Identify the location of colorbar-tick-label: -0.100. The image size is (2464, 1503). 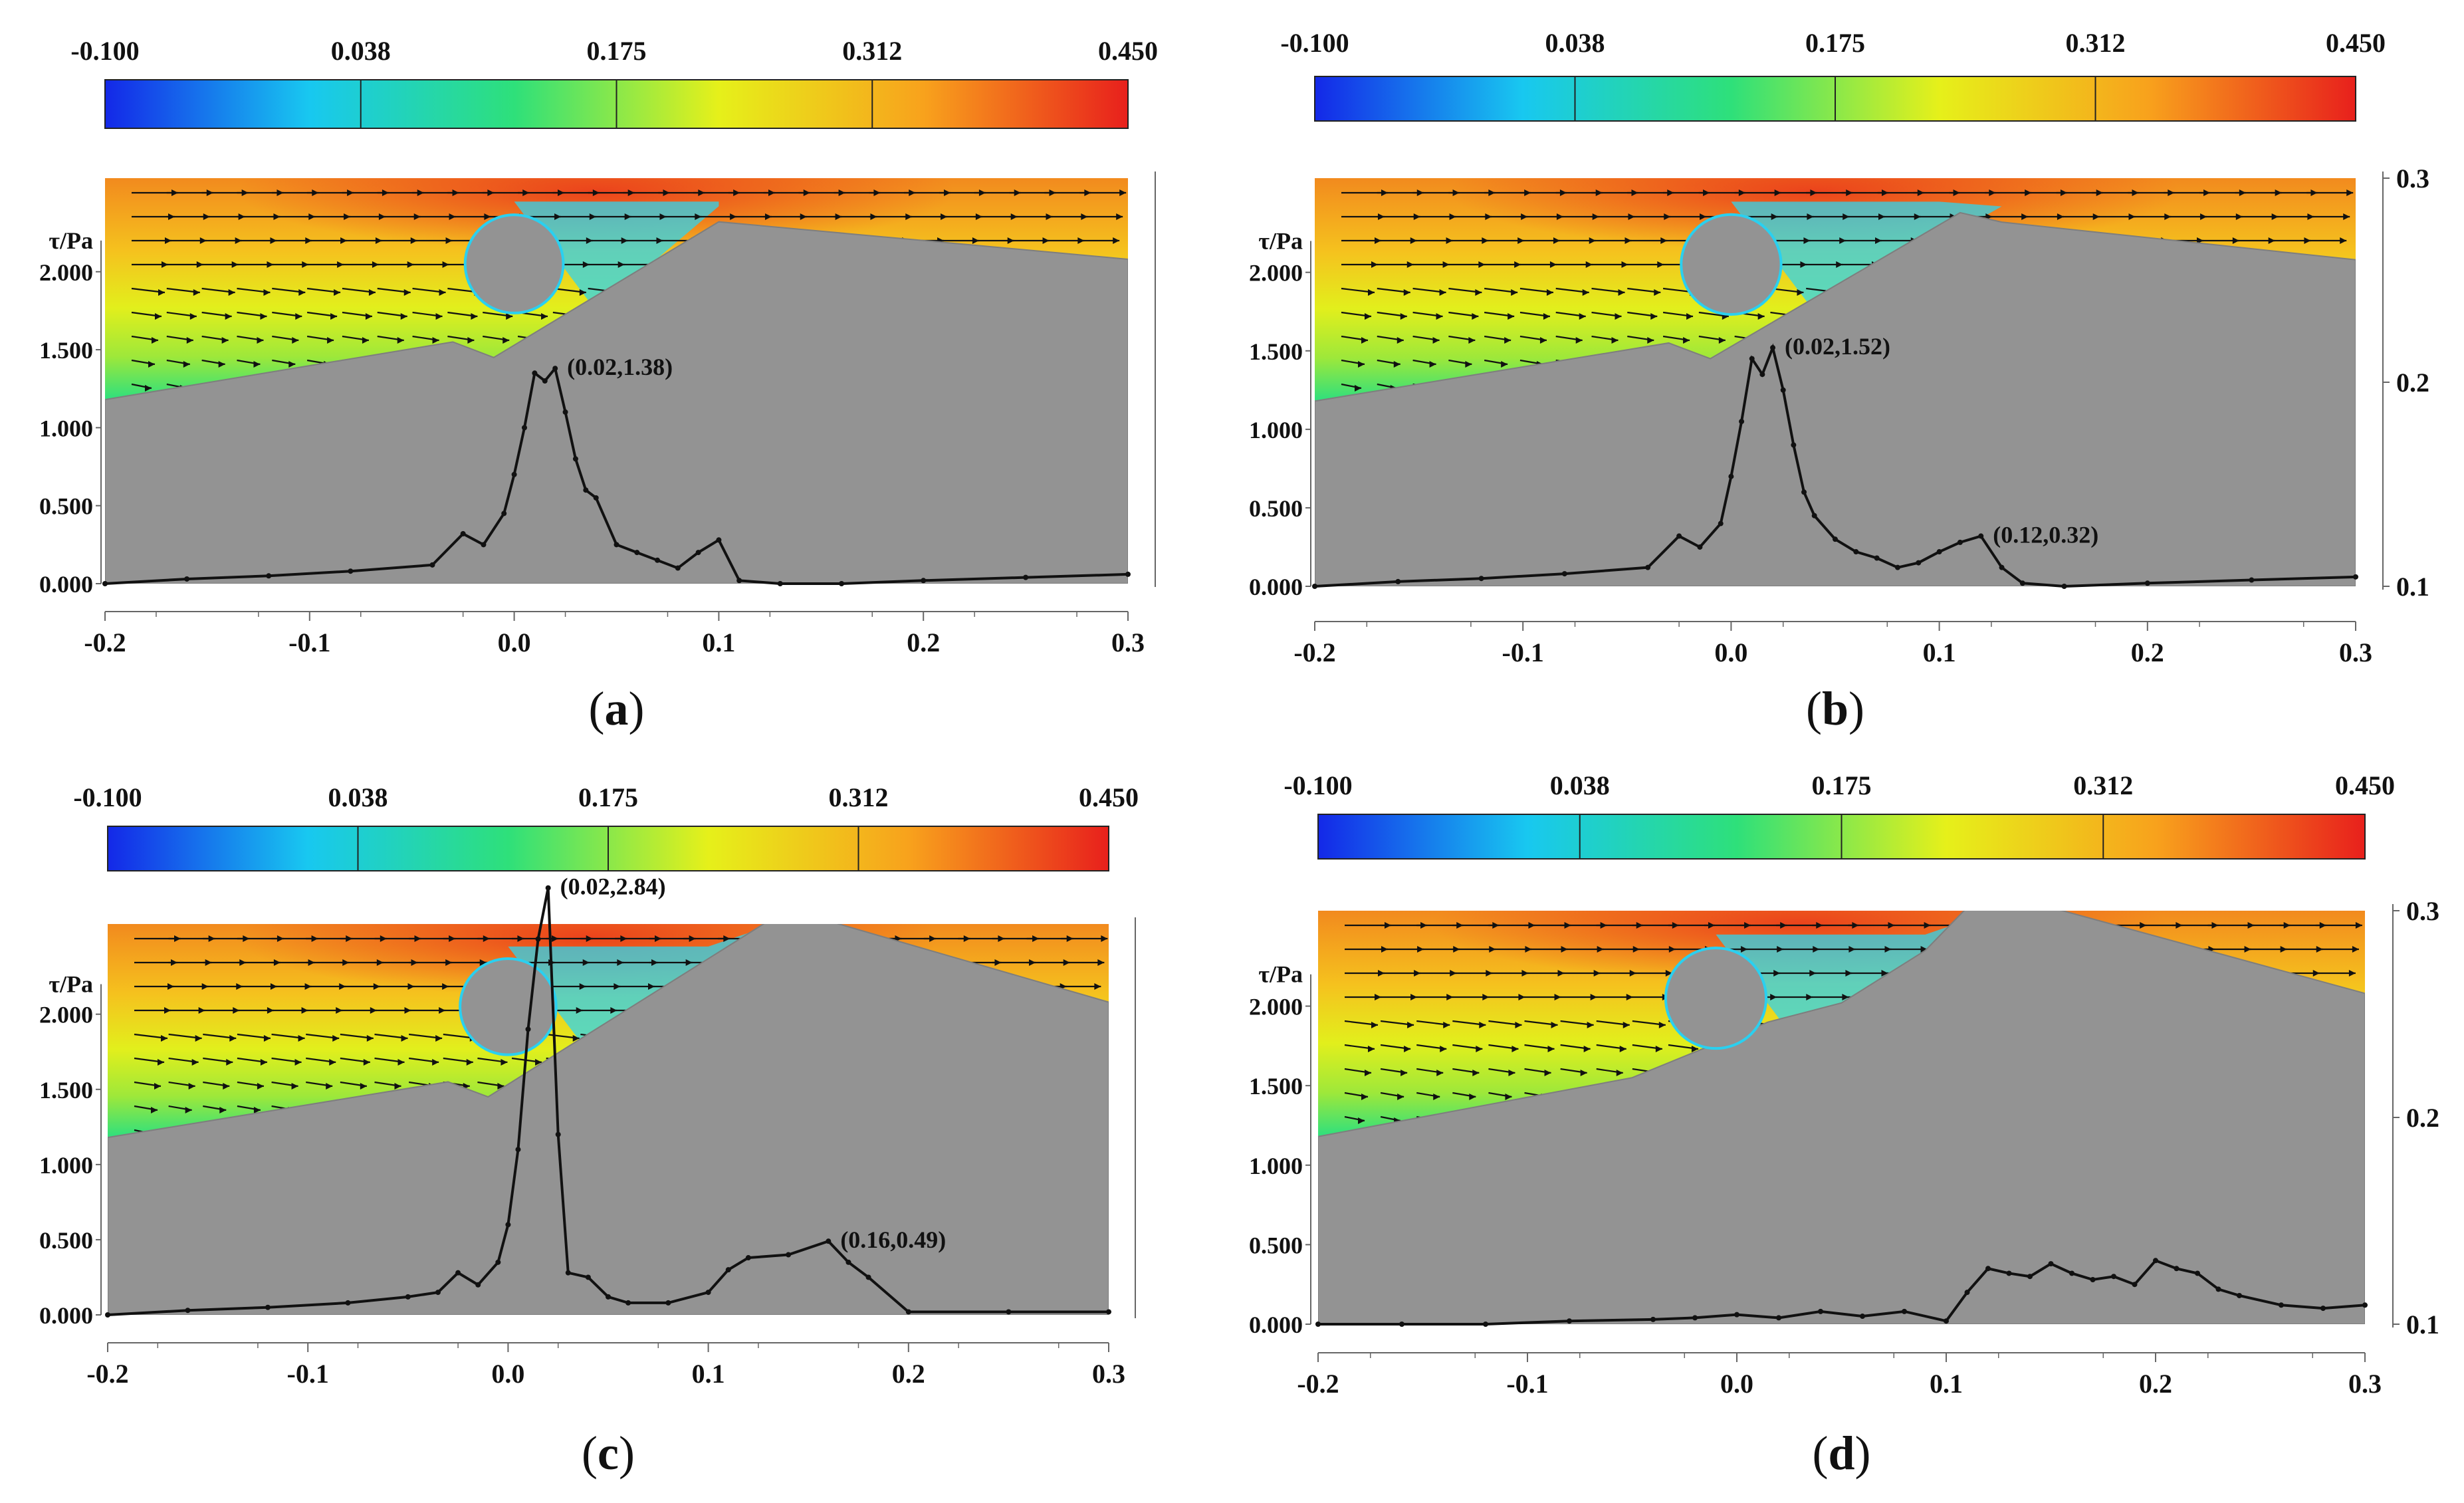
(1314, 43).